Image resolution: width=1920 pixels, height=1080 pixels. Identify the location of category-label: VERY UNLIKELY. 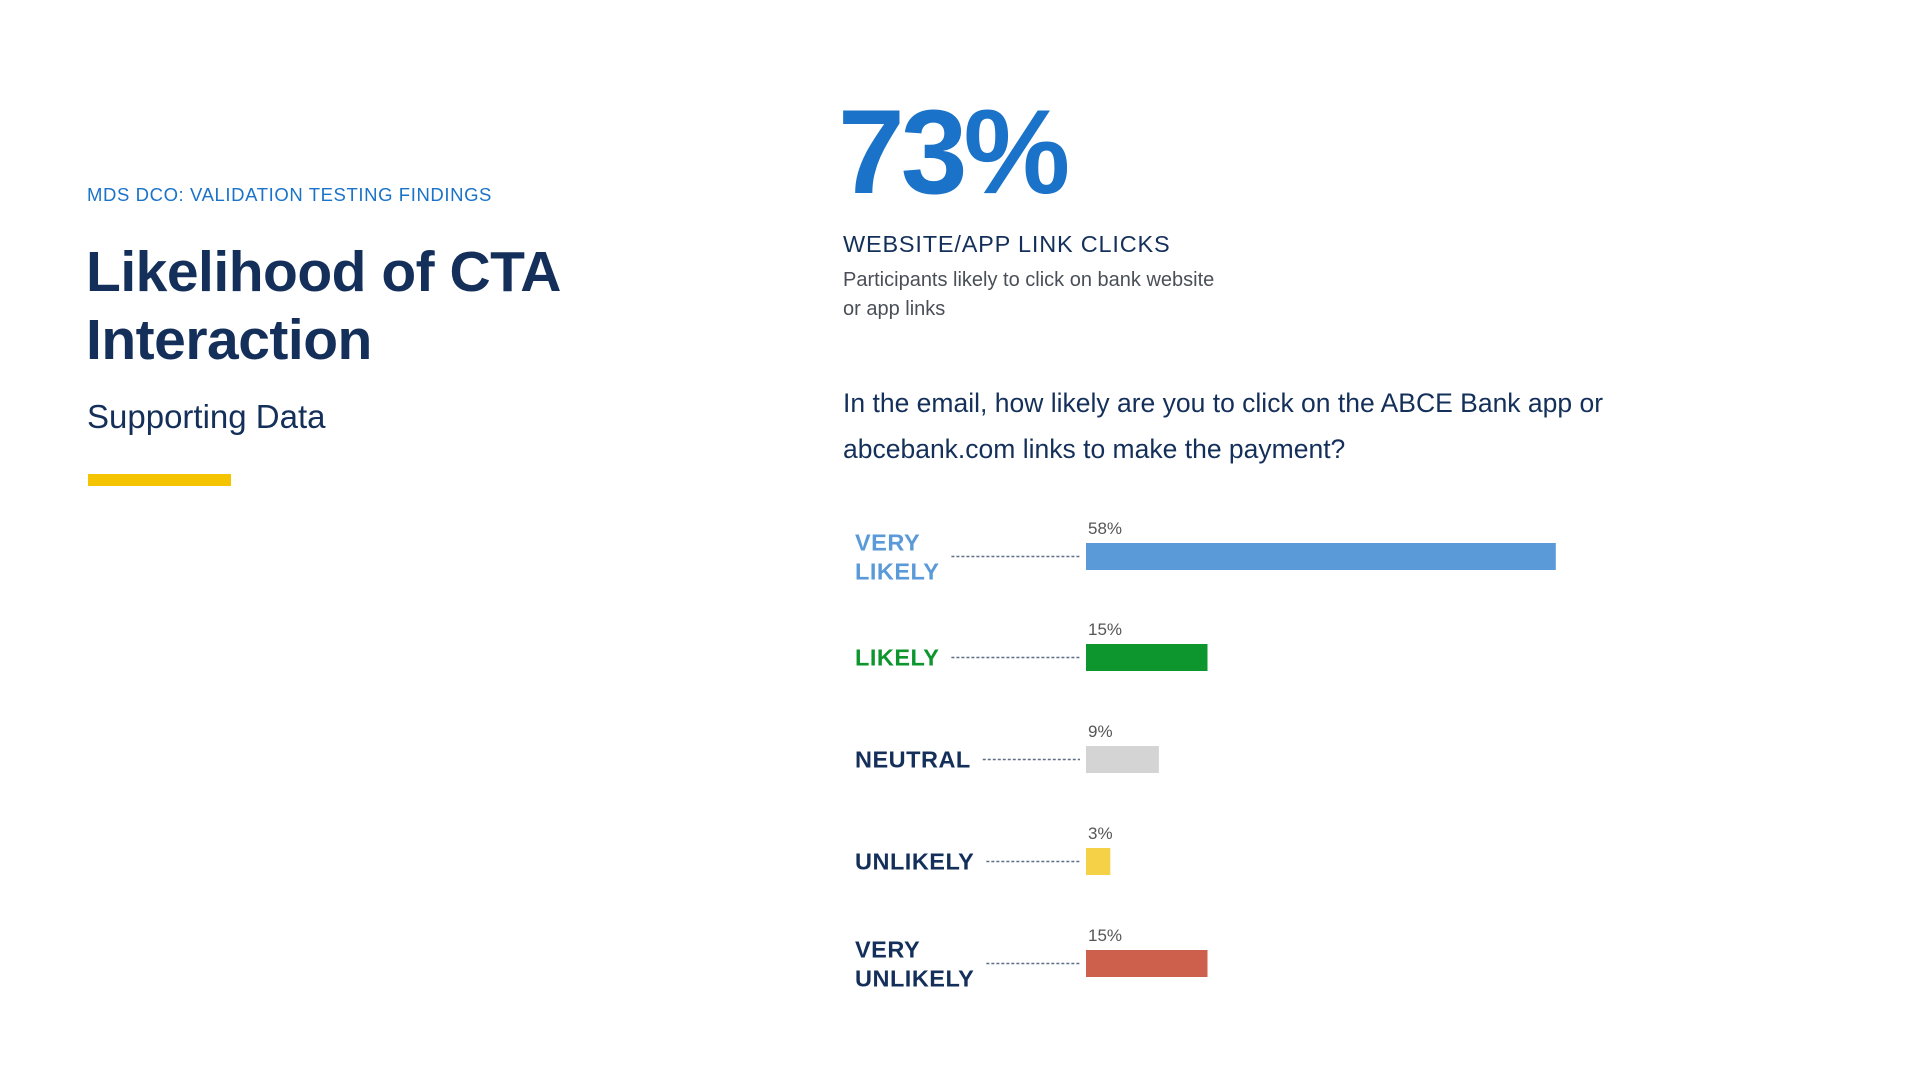
(914, 964).